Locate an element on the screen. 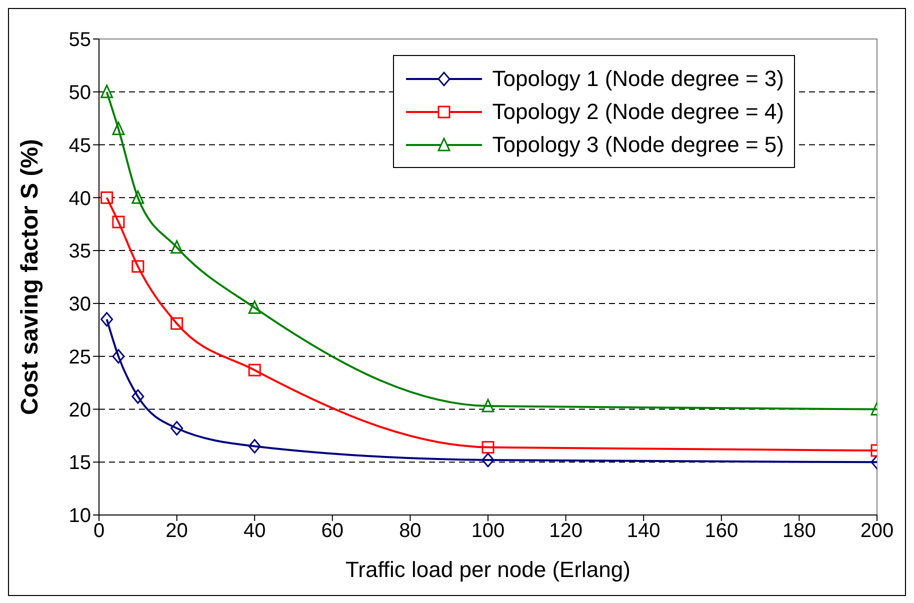  y-tick-label: 40 is located at coordinates (79, 199).